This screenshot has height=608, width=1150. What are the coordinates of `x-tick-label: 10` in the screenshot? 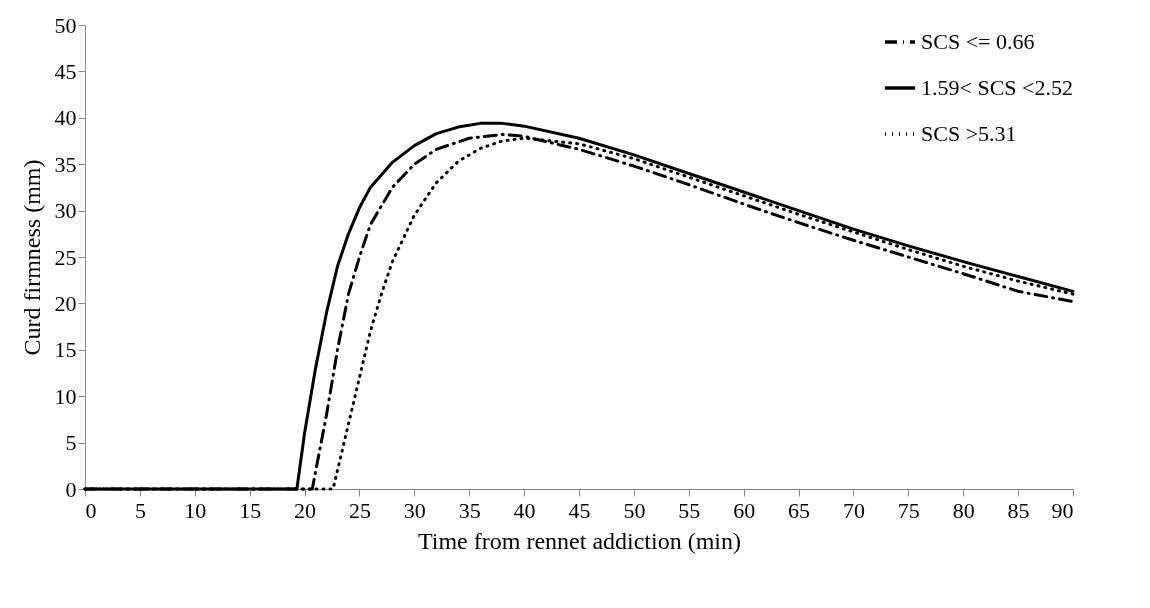 It's located at (195, 510).